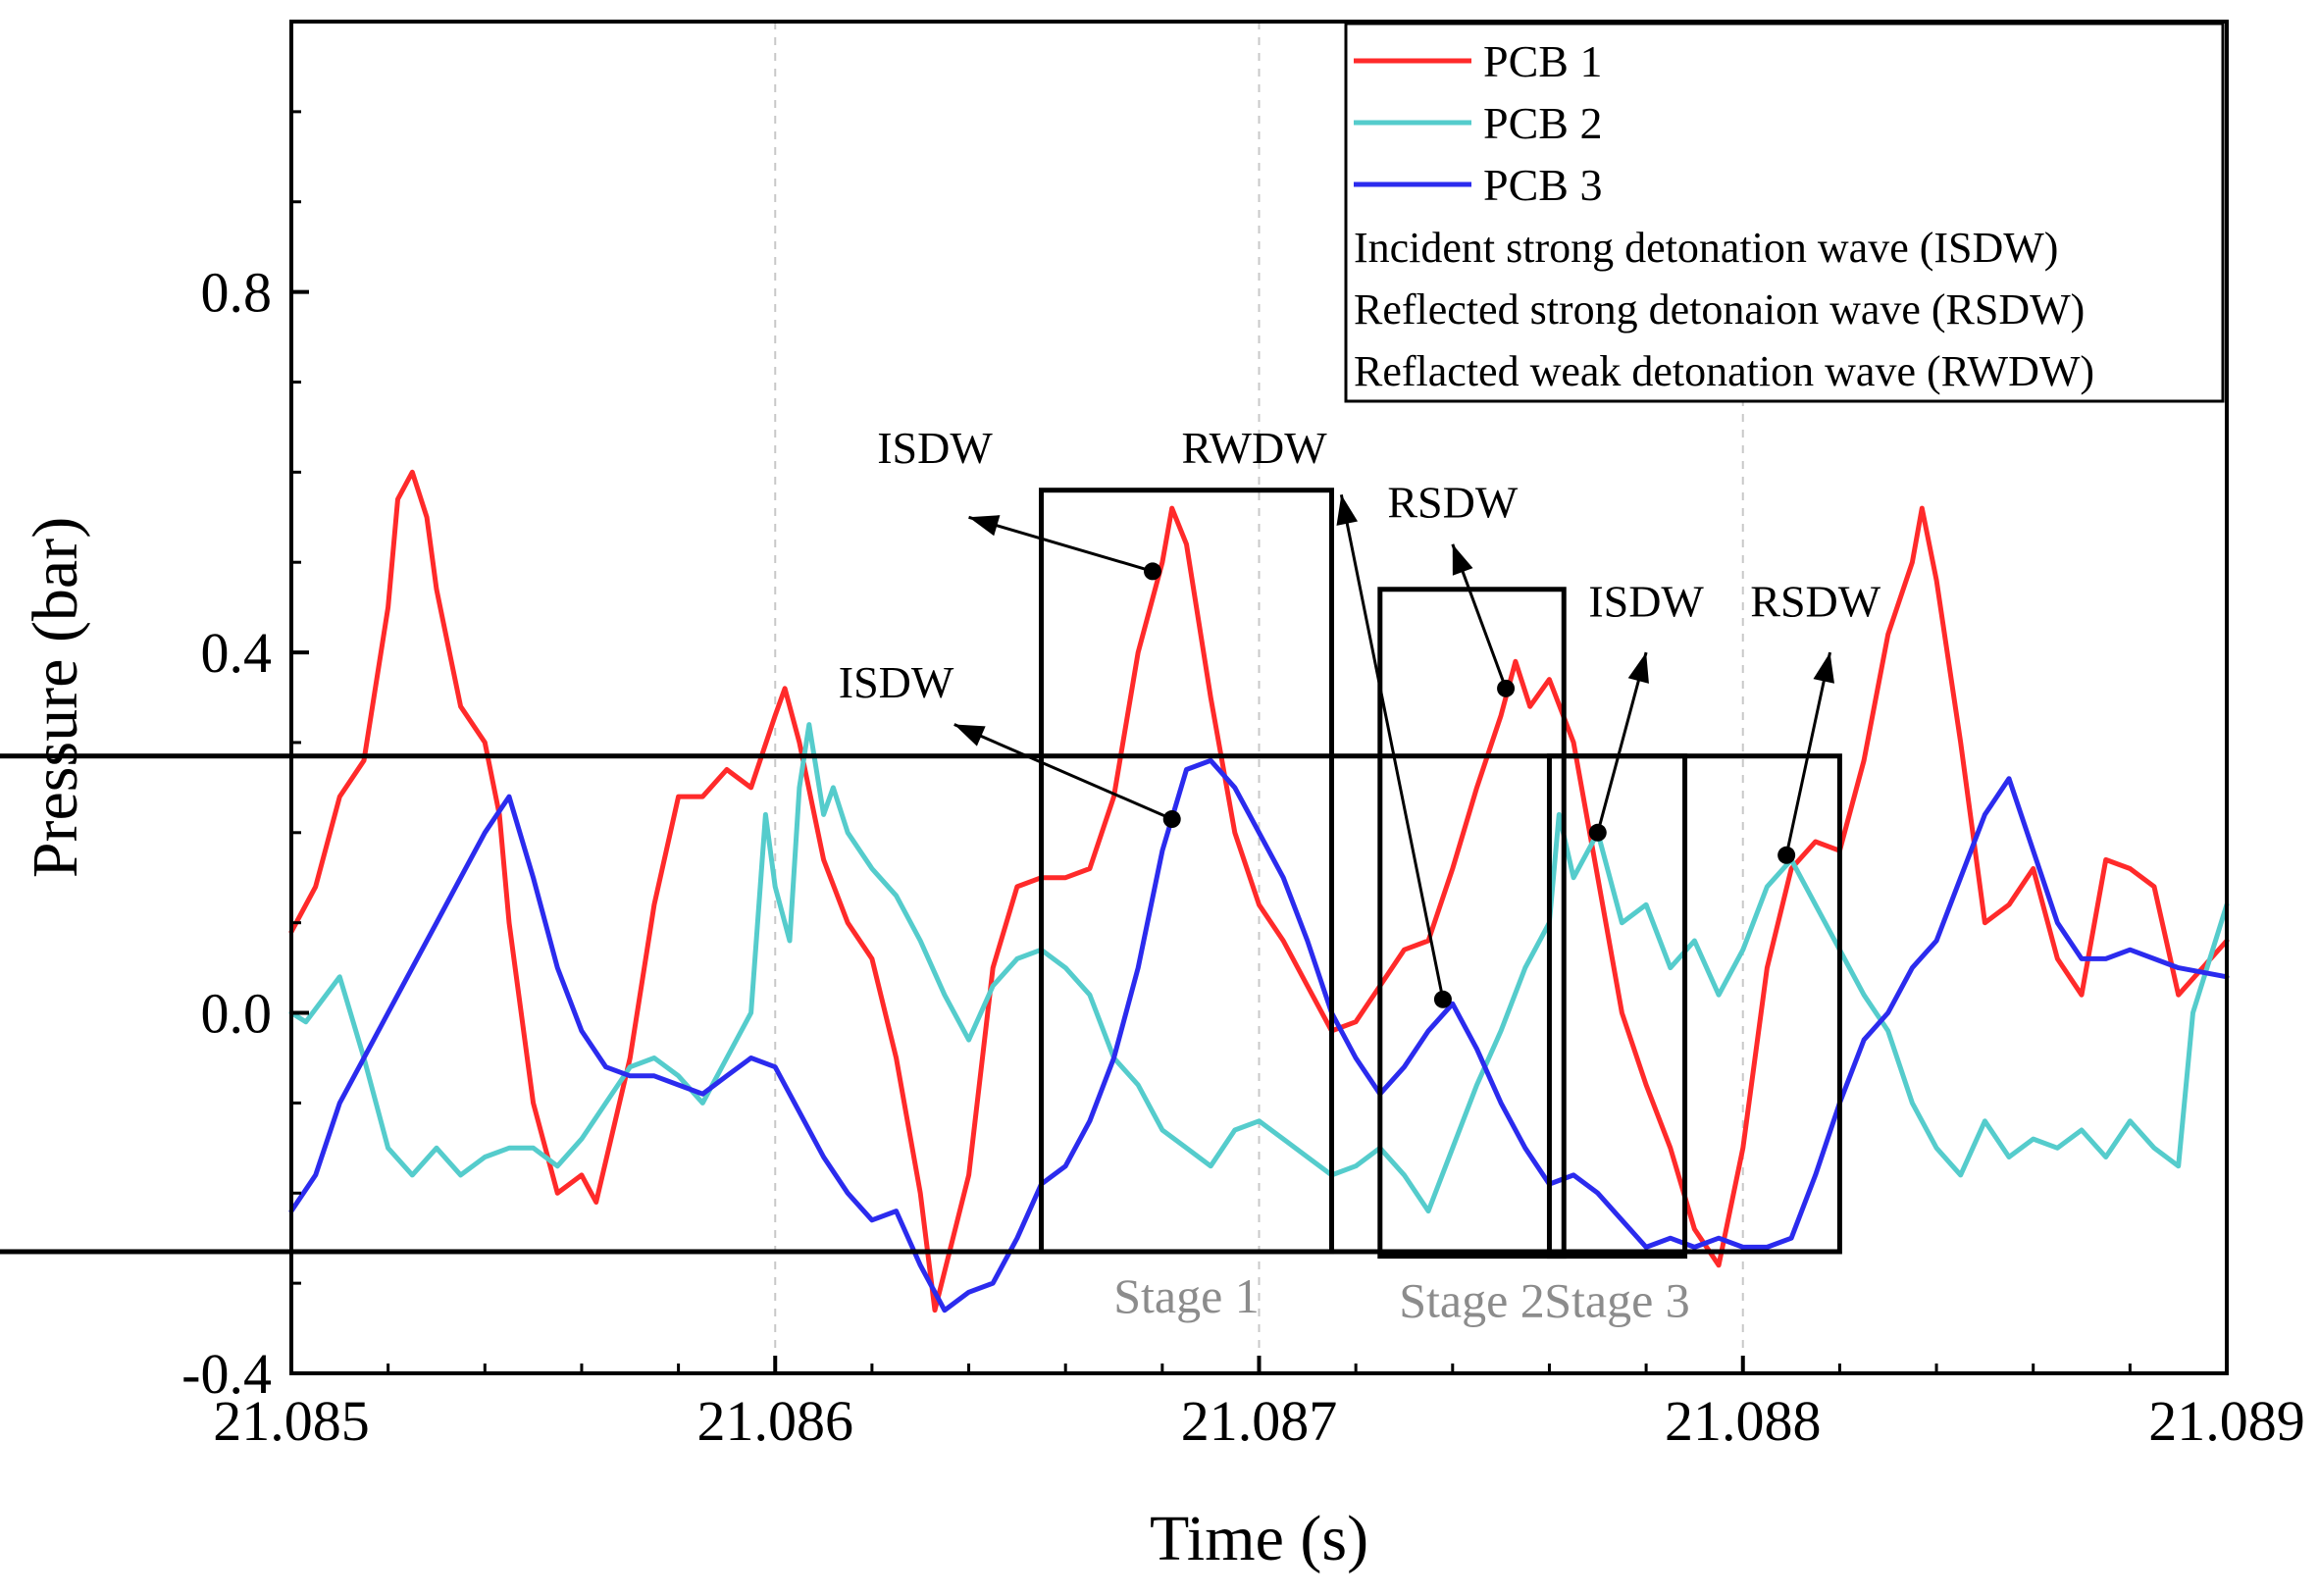 The width and height of the screenshot is (2318, 1596). Describe the element at coordinates (1706, 248) in the screenshot. I see `legend-label: Incident strong detonation wave (ISDW)` at that location.